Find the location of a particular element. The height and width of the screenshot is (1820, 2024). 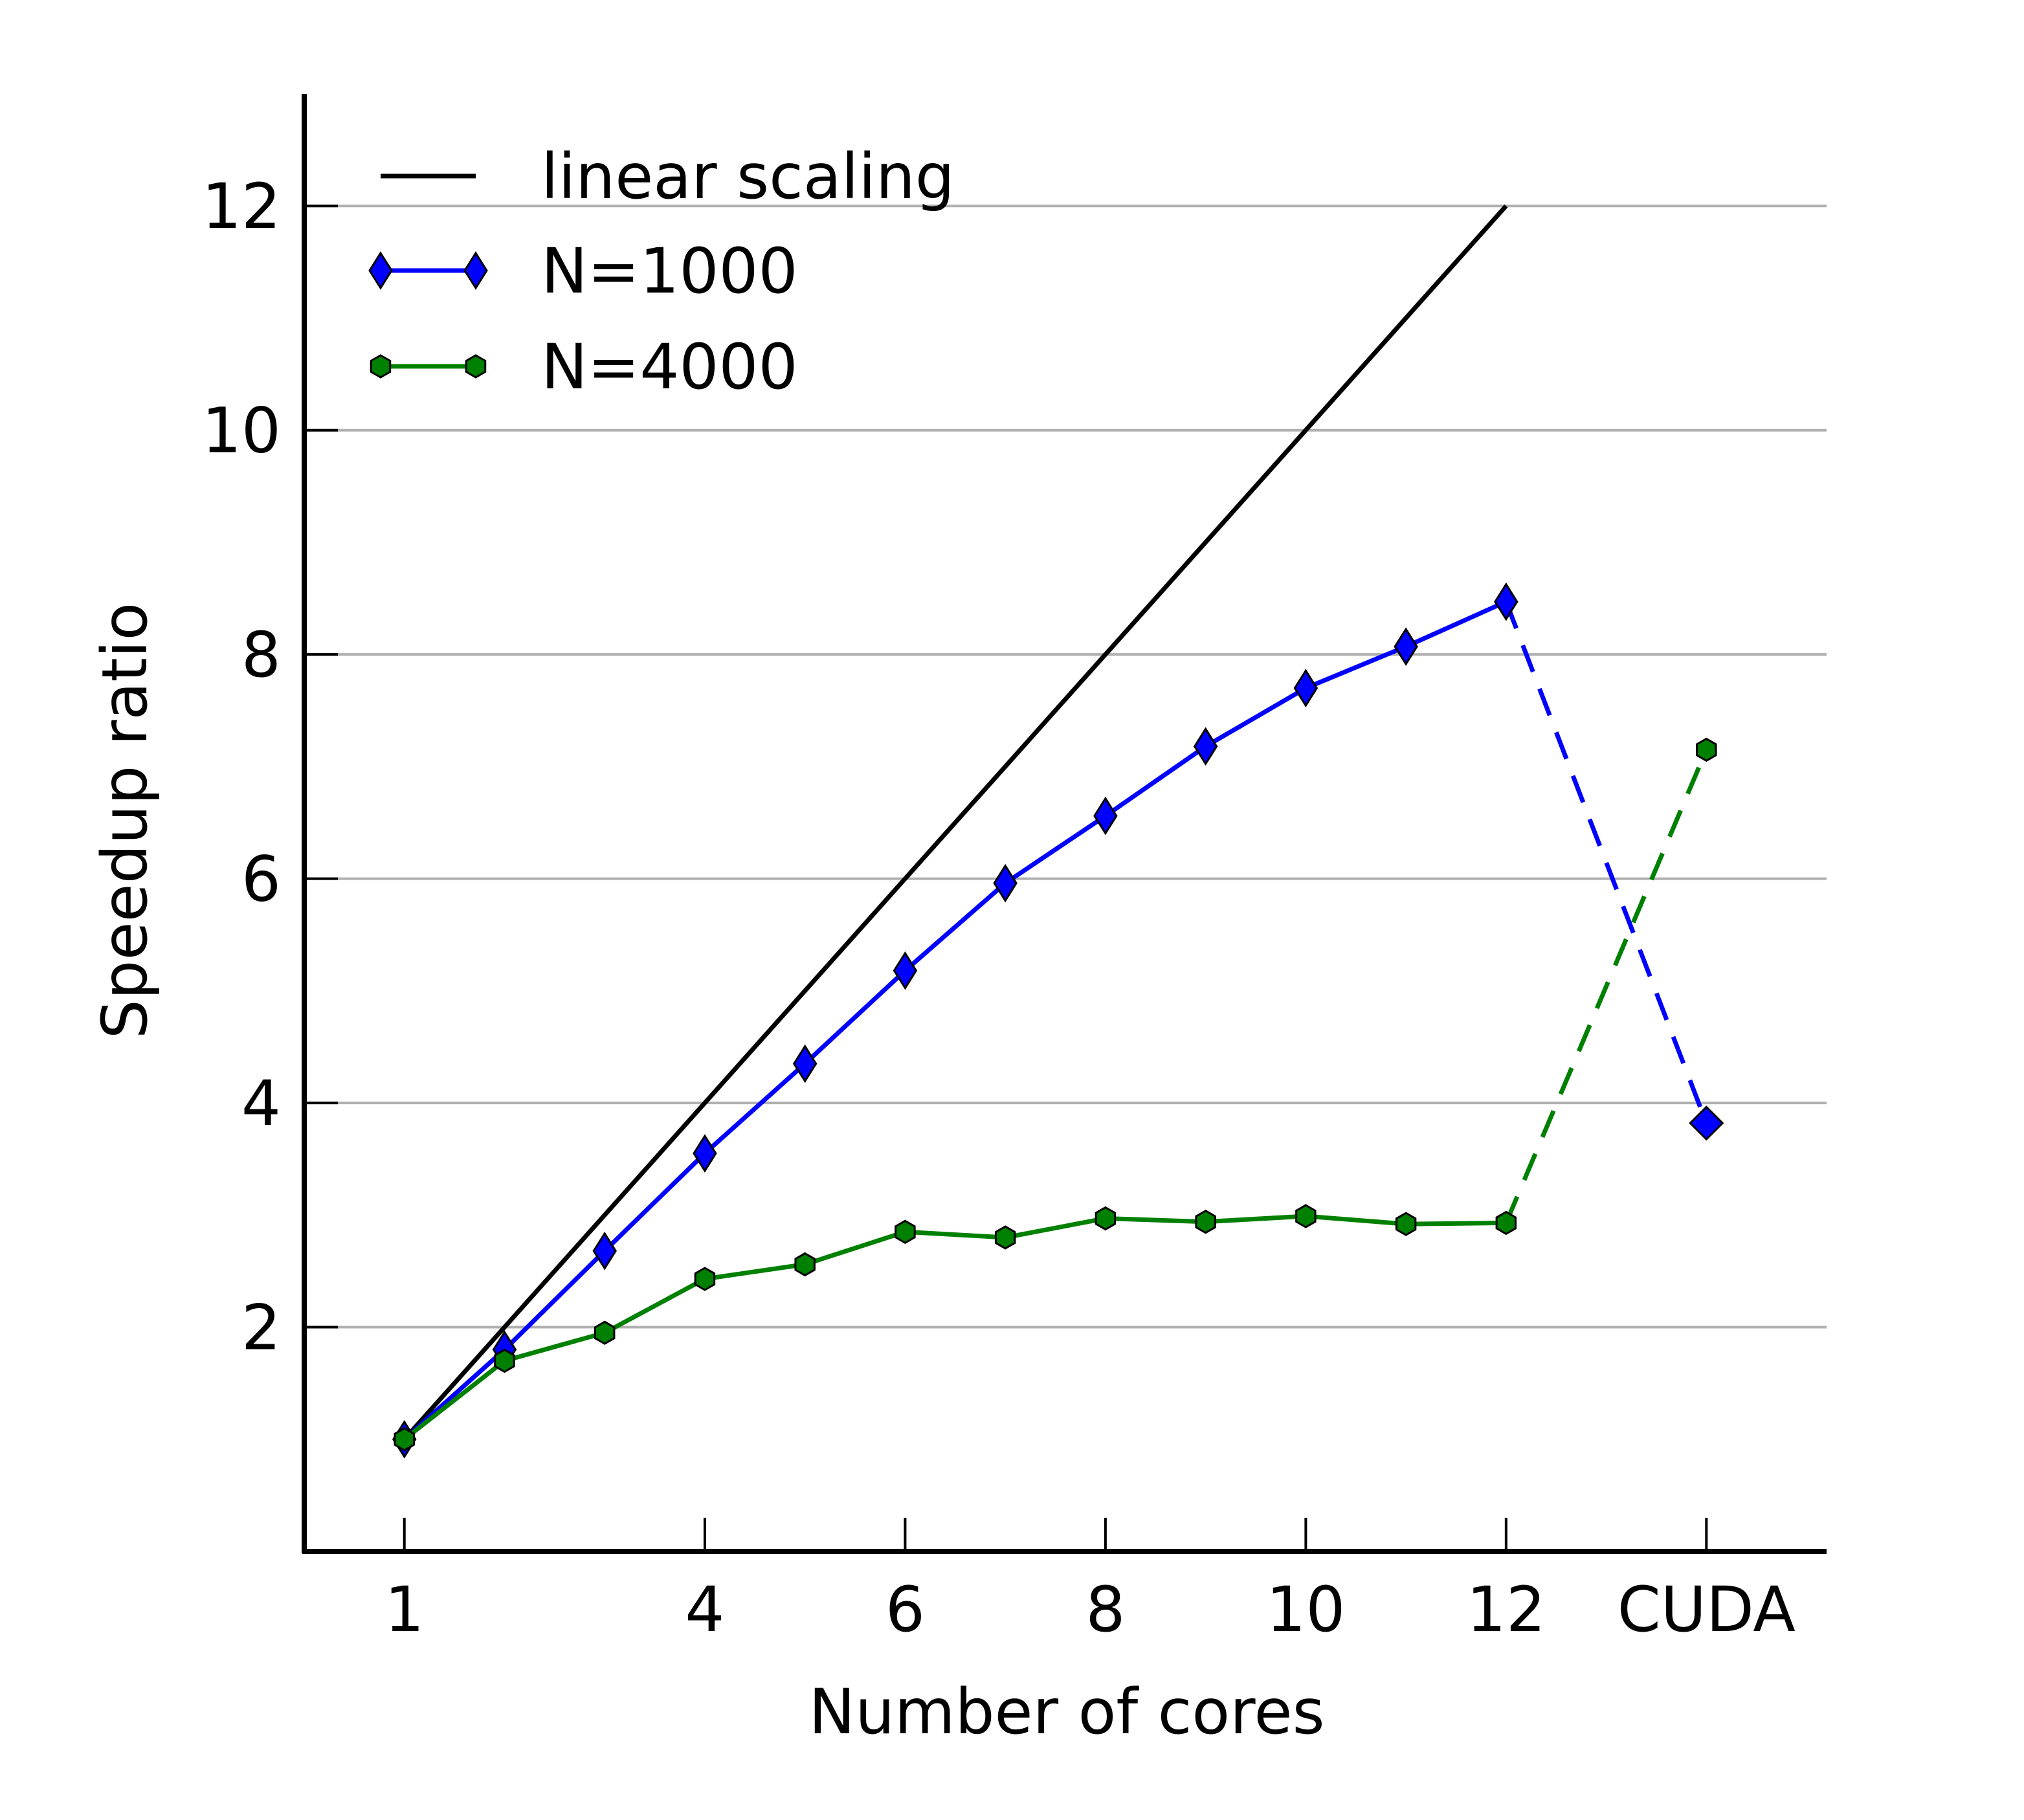

x-tick-label: 6 is located at coordinates (905, 1609).